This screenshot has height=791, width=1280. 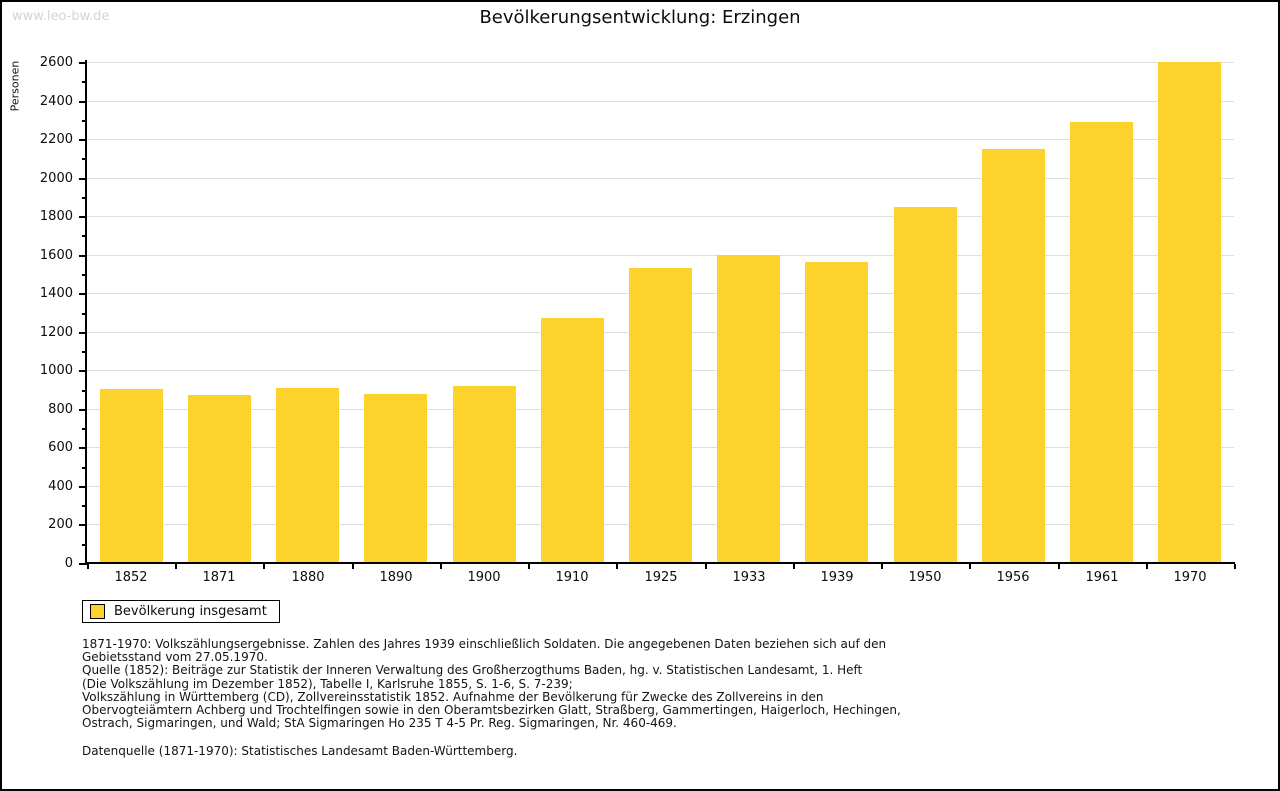 I want to click on x-tick-label-1852: 1852, so click(x=131, y=577).